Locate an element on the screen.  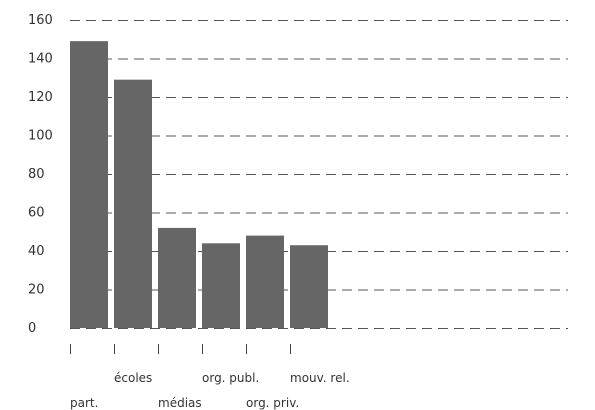
bar-m-dias is located at coordinates (177, 277).